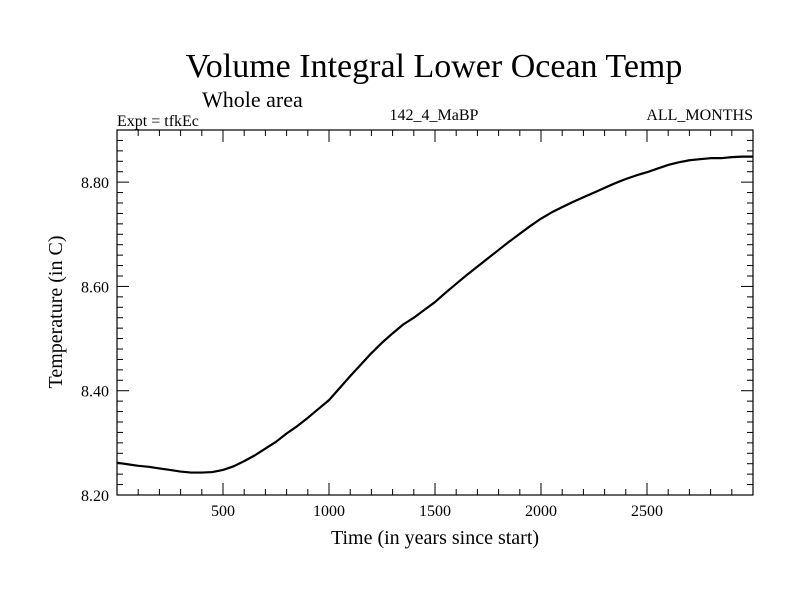 The image size is (800, 600). What do you see at coordinates (95, 392) in the screenshot?
I see `y-tick-label: 8.40` at bounding box center [95, 392].